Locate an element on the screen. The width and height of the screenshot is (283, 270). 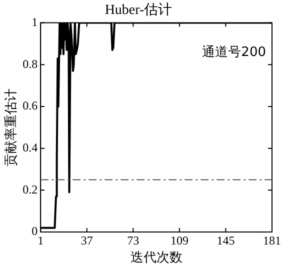
x-axis-title: 迭代次数 is located at coordinates (156, 258).